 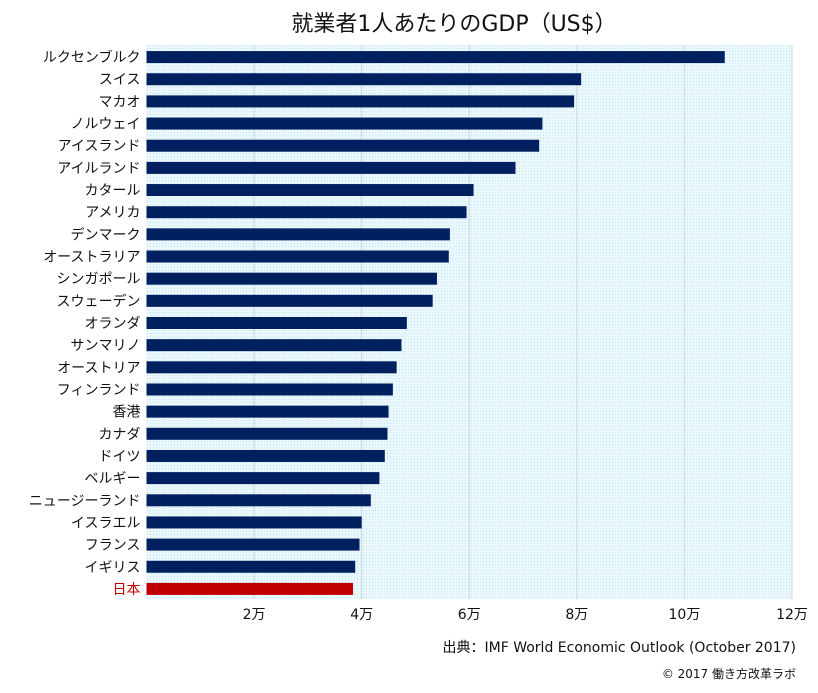 What do you see at coordinates (127, 413) in the screenshot?
I see `y-category-label: 香港` at bounding box center [127, 413].